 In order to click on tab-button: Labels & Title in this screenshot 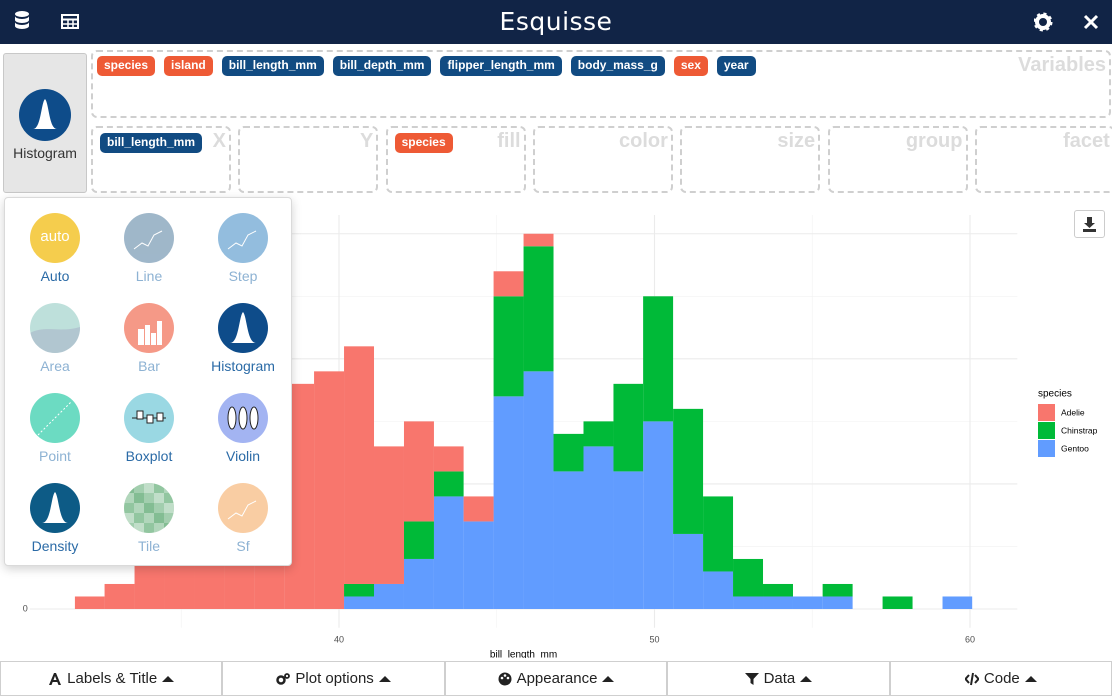, I will do `click(111, 678)`.